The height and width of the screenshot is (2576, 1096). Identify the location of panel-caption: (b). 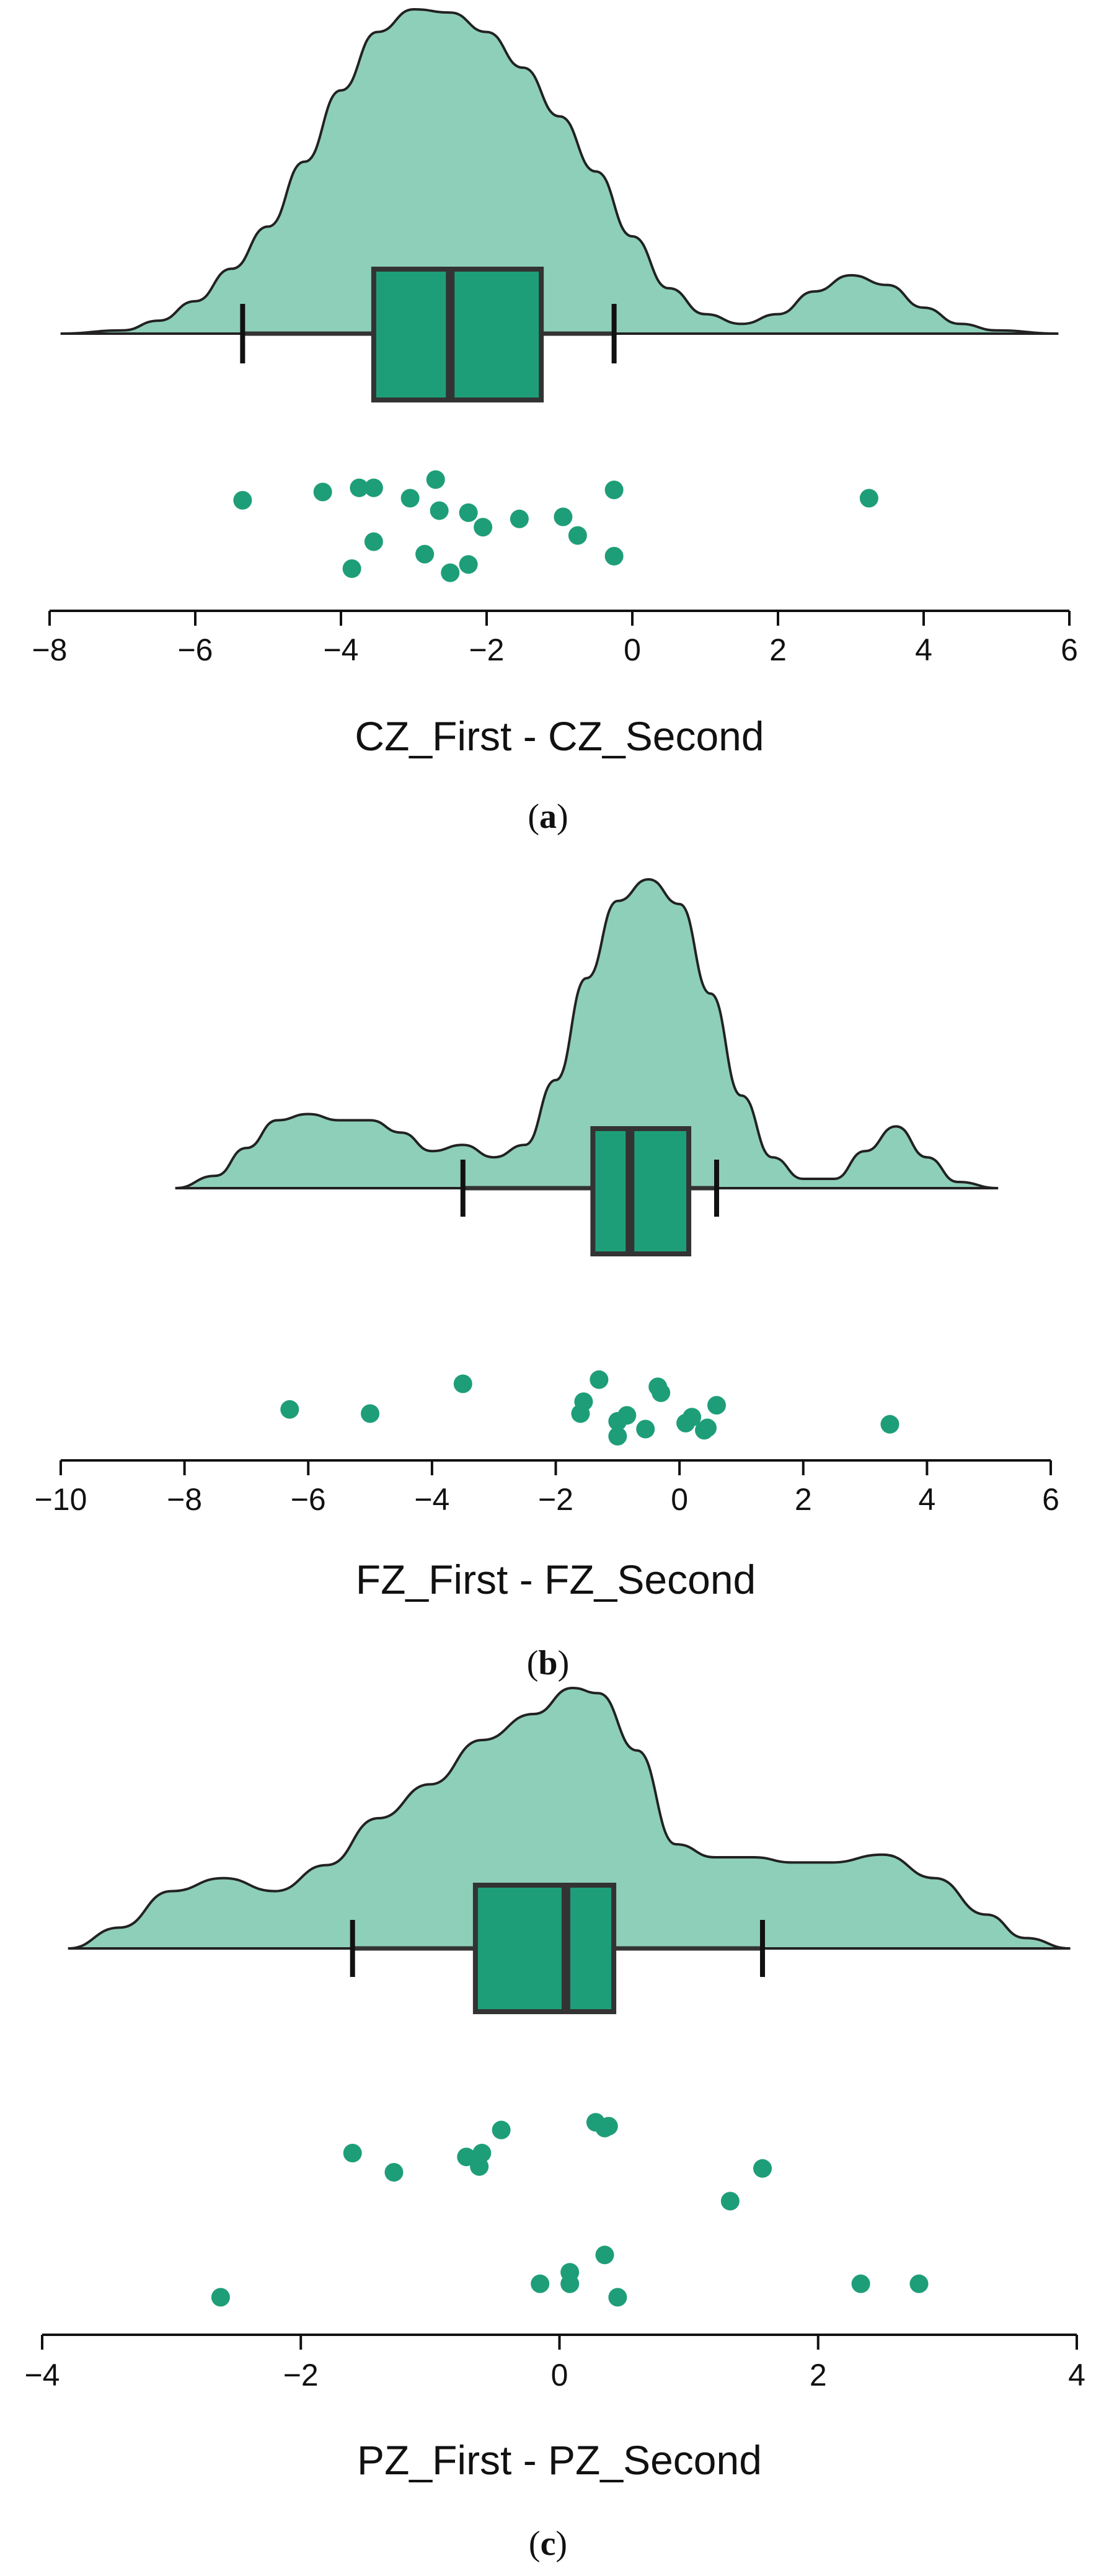
(548, 1663).